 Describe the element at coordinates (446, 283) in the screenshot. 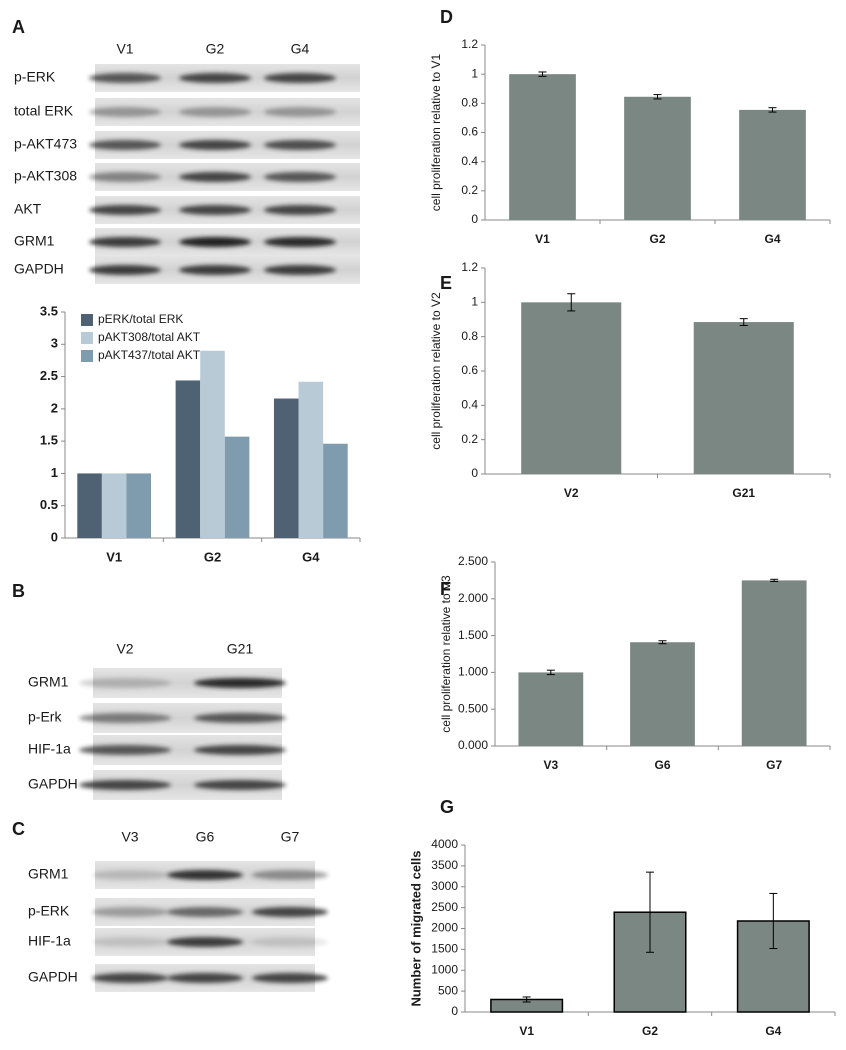

I see `panel-label: E` at that location.